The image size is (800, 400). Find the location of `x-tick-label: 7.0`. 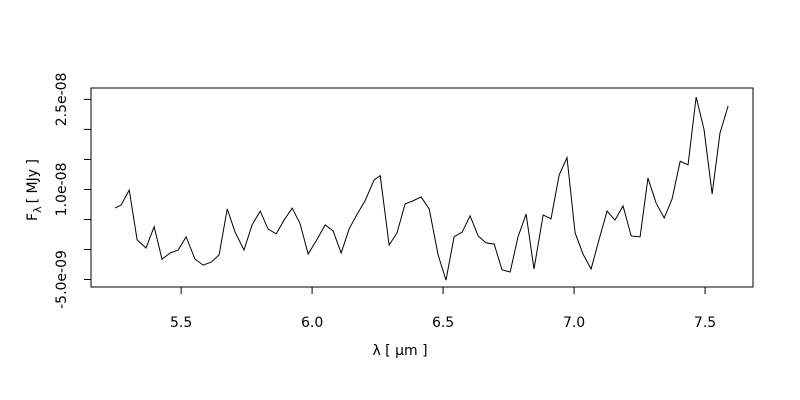

x-tick-label: 7.0 is located at coordinates (574, 323).